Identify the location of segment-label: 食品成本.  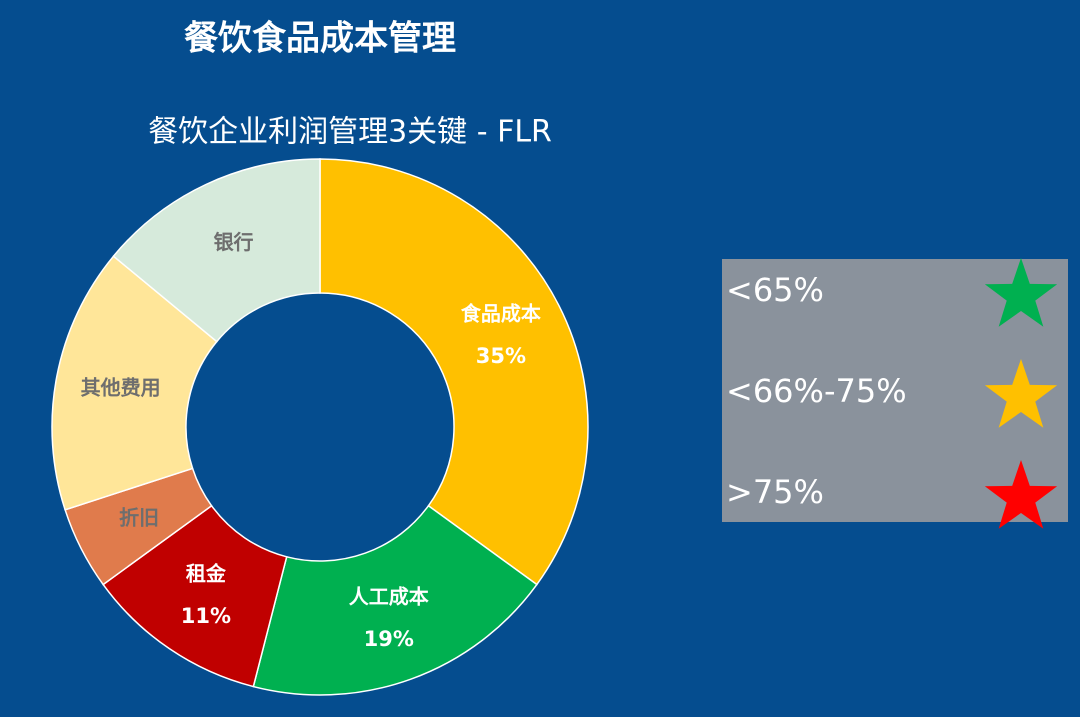
(501, 313).